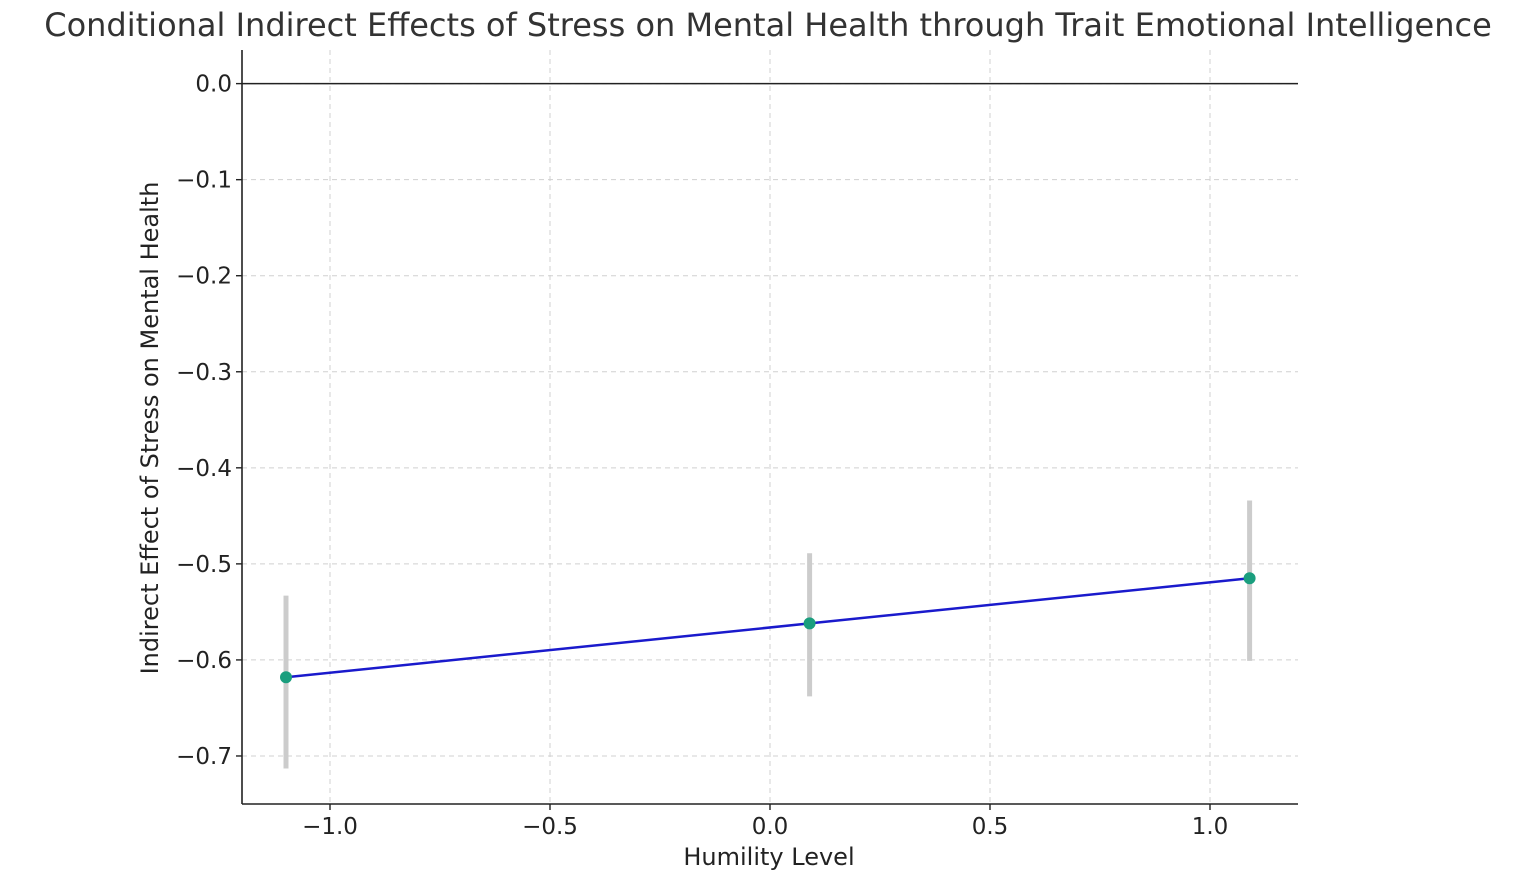 Image resolution: width=1535 pixels, height=880 pixels. Describe the element at coordinates (204, 661) in the screenshot. I see `y-tick-label-6: −0.6` at that location.